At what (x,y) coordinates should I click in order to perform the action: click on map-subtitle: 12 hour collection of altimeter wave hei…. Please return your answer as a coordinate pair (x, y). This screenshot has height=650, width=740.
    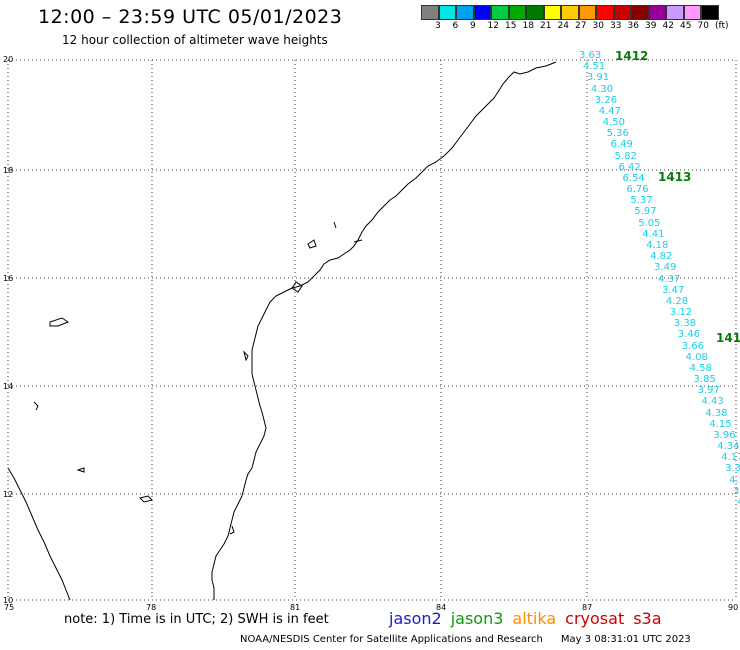
    Looking at the image, I should click on (195, 40).